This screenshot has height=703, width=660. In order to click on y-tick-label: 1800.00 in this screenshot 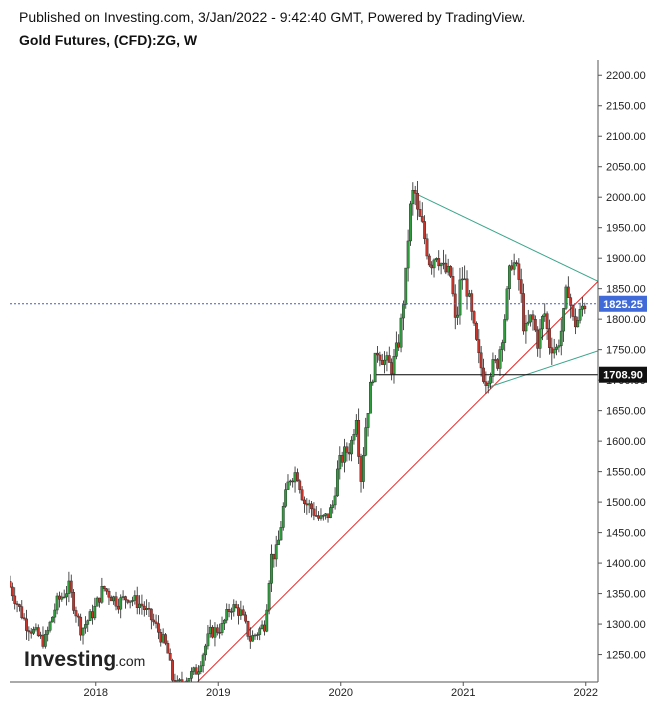, I will do `click(626, 320)`.